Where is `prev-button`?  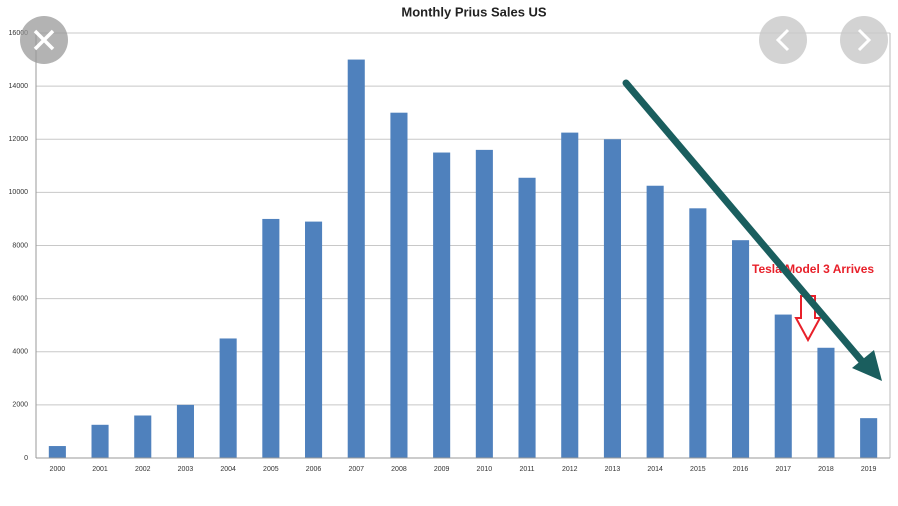 prev-button is located at coordinates (783, 40).